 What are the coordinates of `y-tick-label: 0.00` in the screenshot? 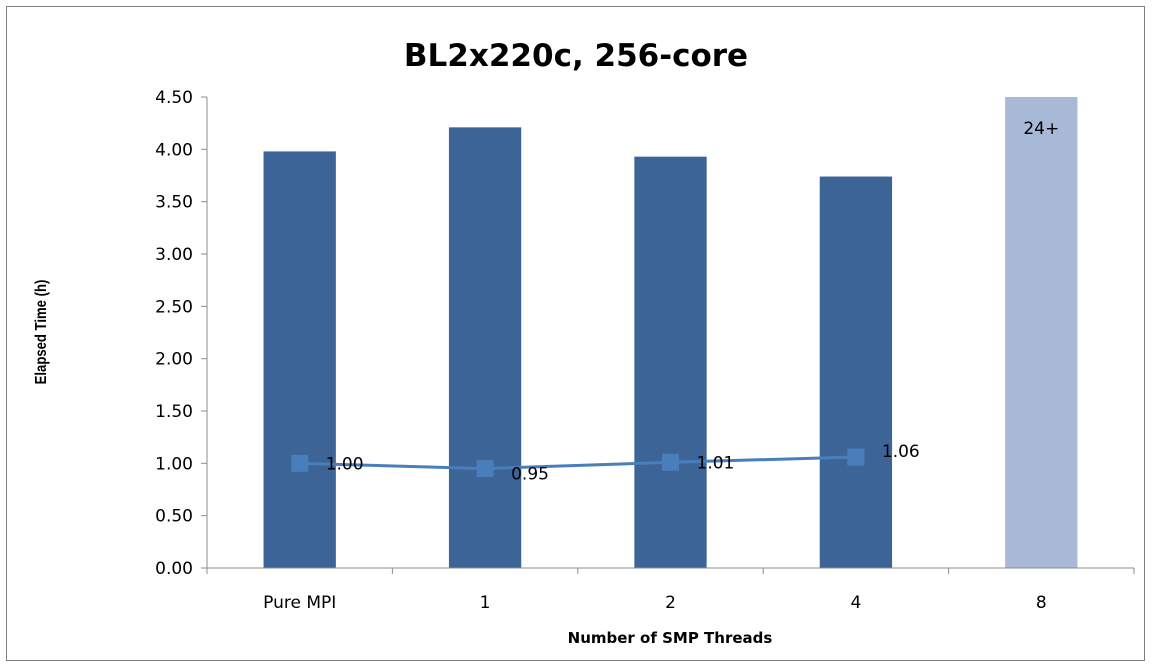 It's located at (174, 569).